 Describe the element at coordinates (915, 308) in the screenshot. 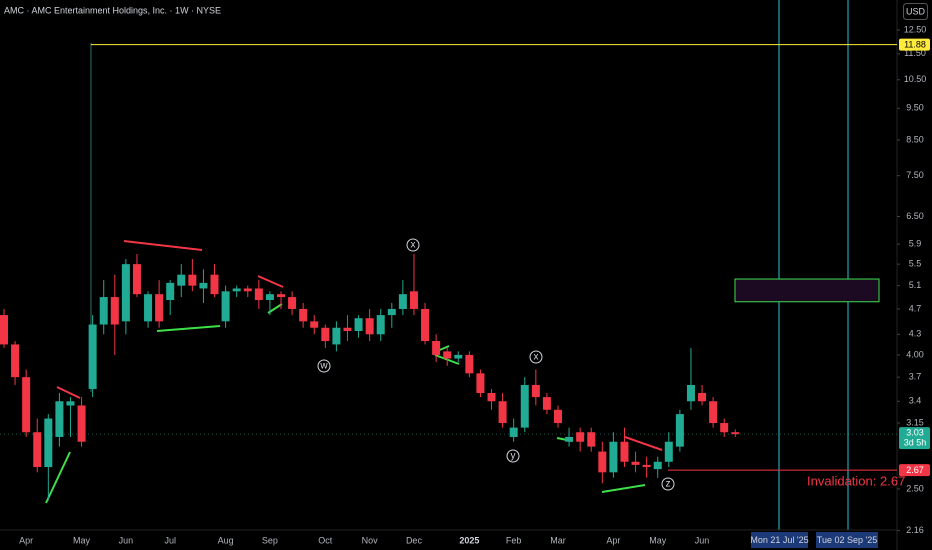

I see `y-tick-label: 4.7` at that location.